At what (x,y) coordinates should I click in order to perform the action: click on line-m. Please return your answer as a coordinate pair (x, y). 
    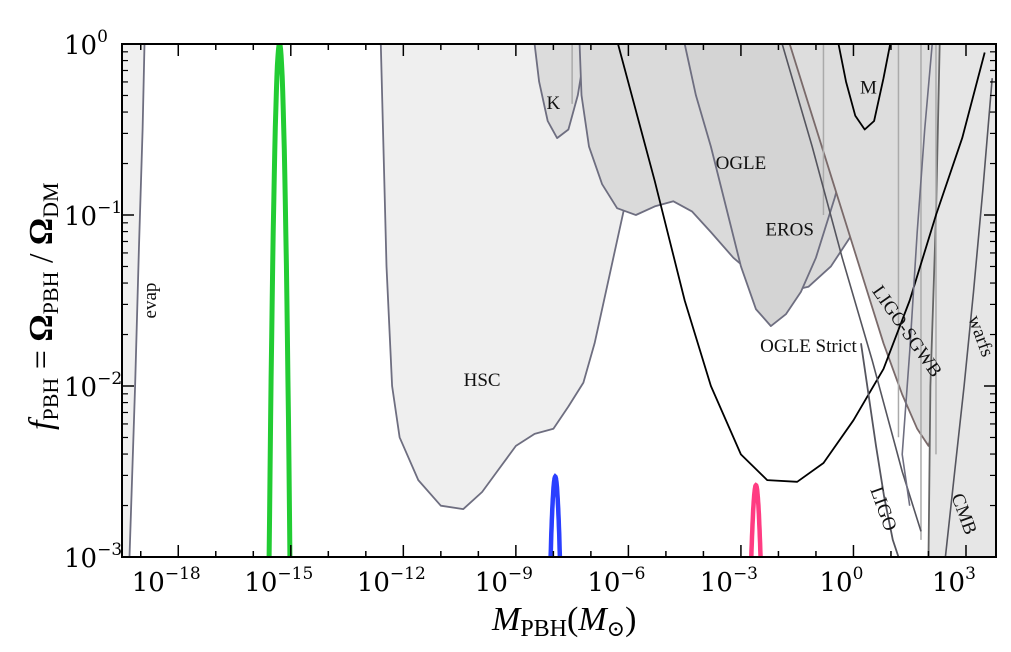
    Looking at the image, I should click on (864, 87).